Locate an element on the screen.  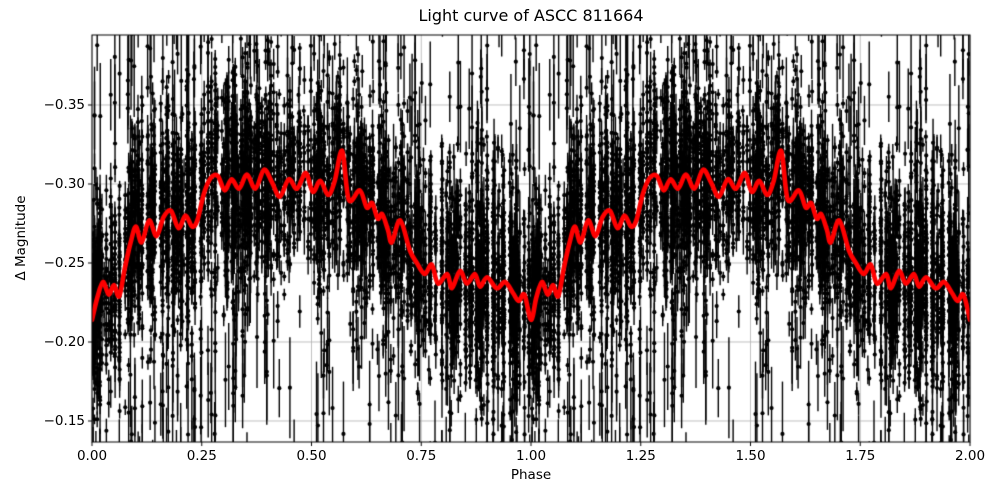
x-tick-label: 1.75 is located at coordinates (860, 456).